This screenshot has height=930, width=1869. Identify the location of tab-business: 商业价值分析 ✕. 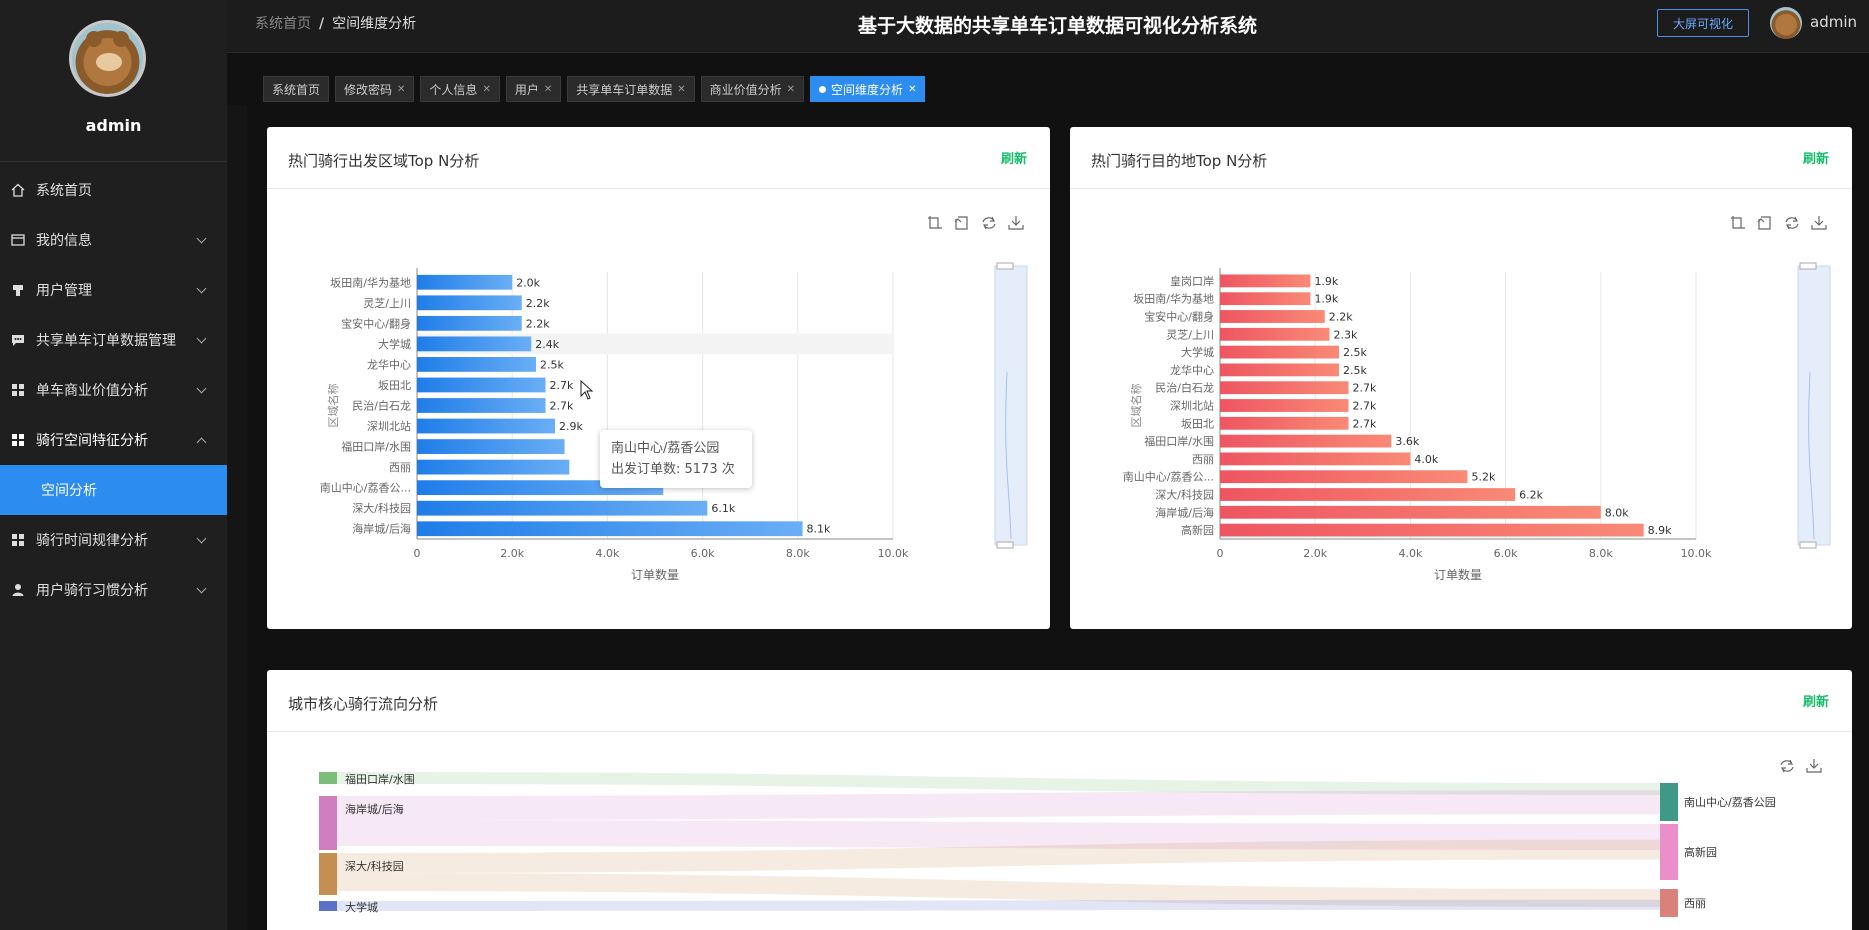
(752, 89).